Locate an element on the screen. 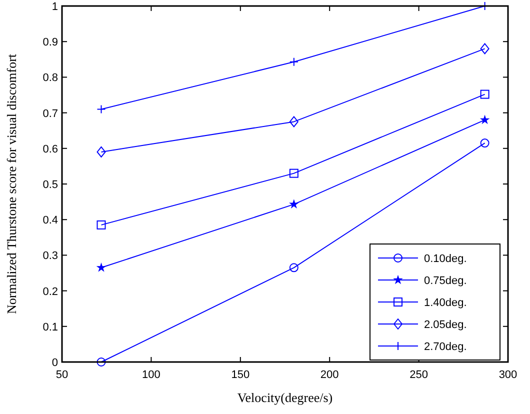  x-tick-label: 300 is located at coordinates (508, 375).